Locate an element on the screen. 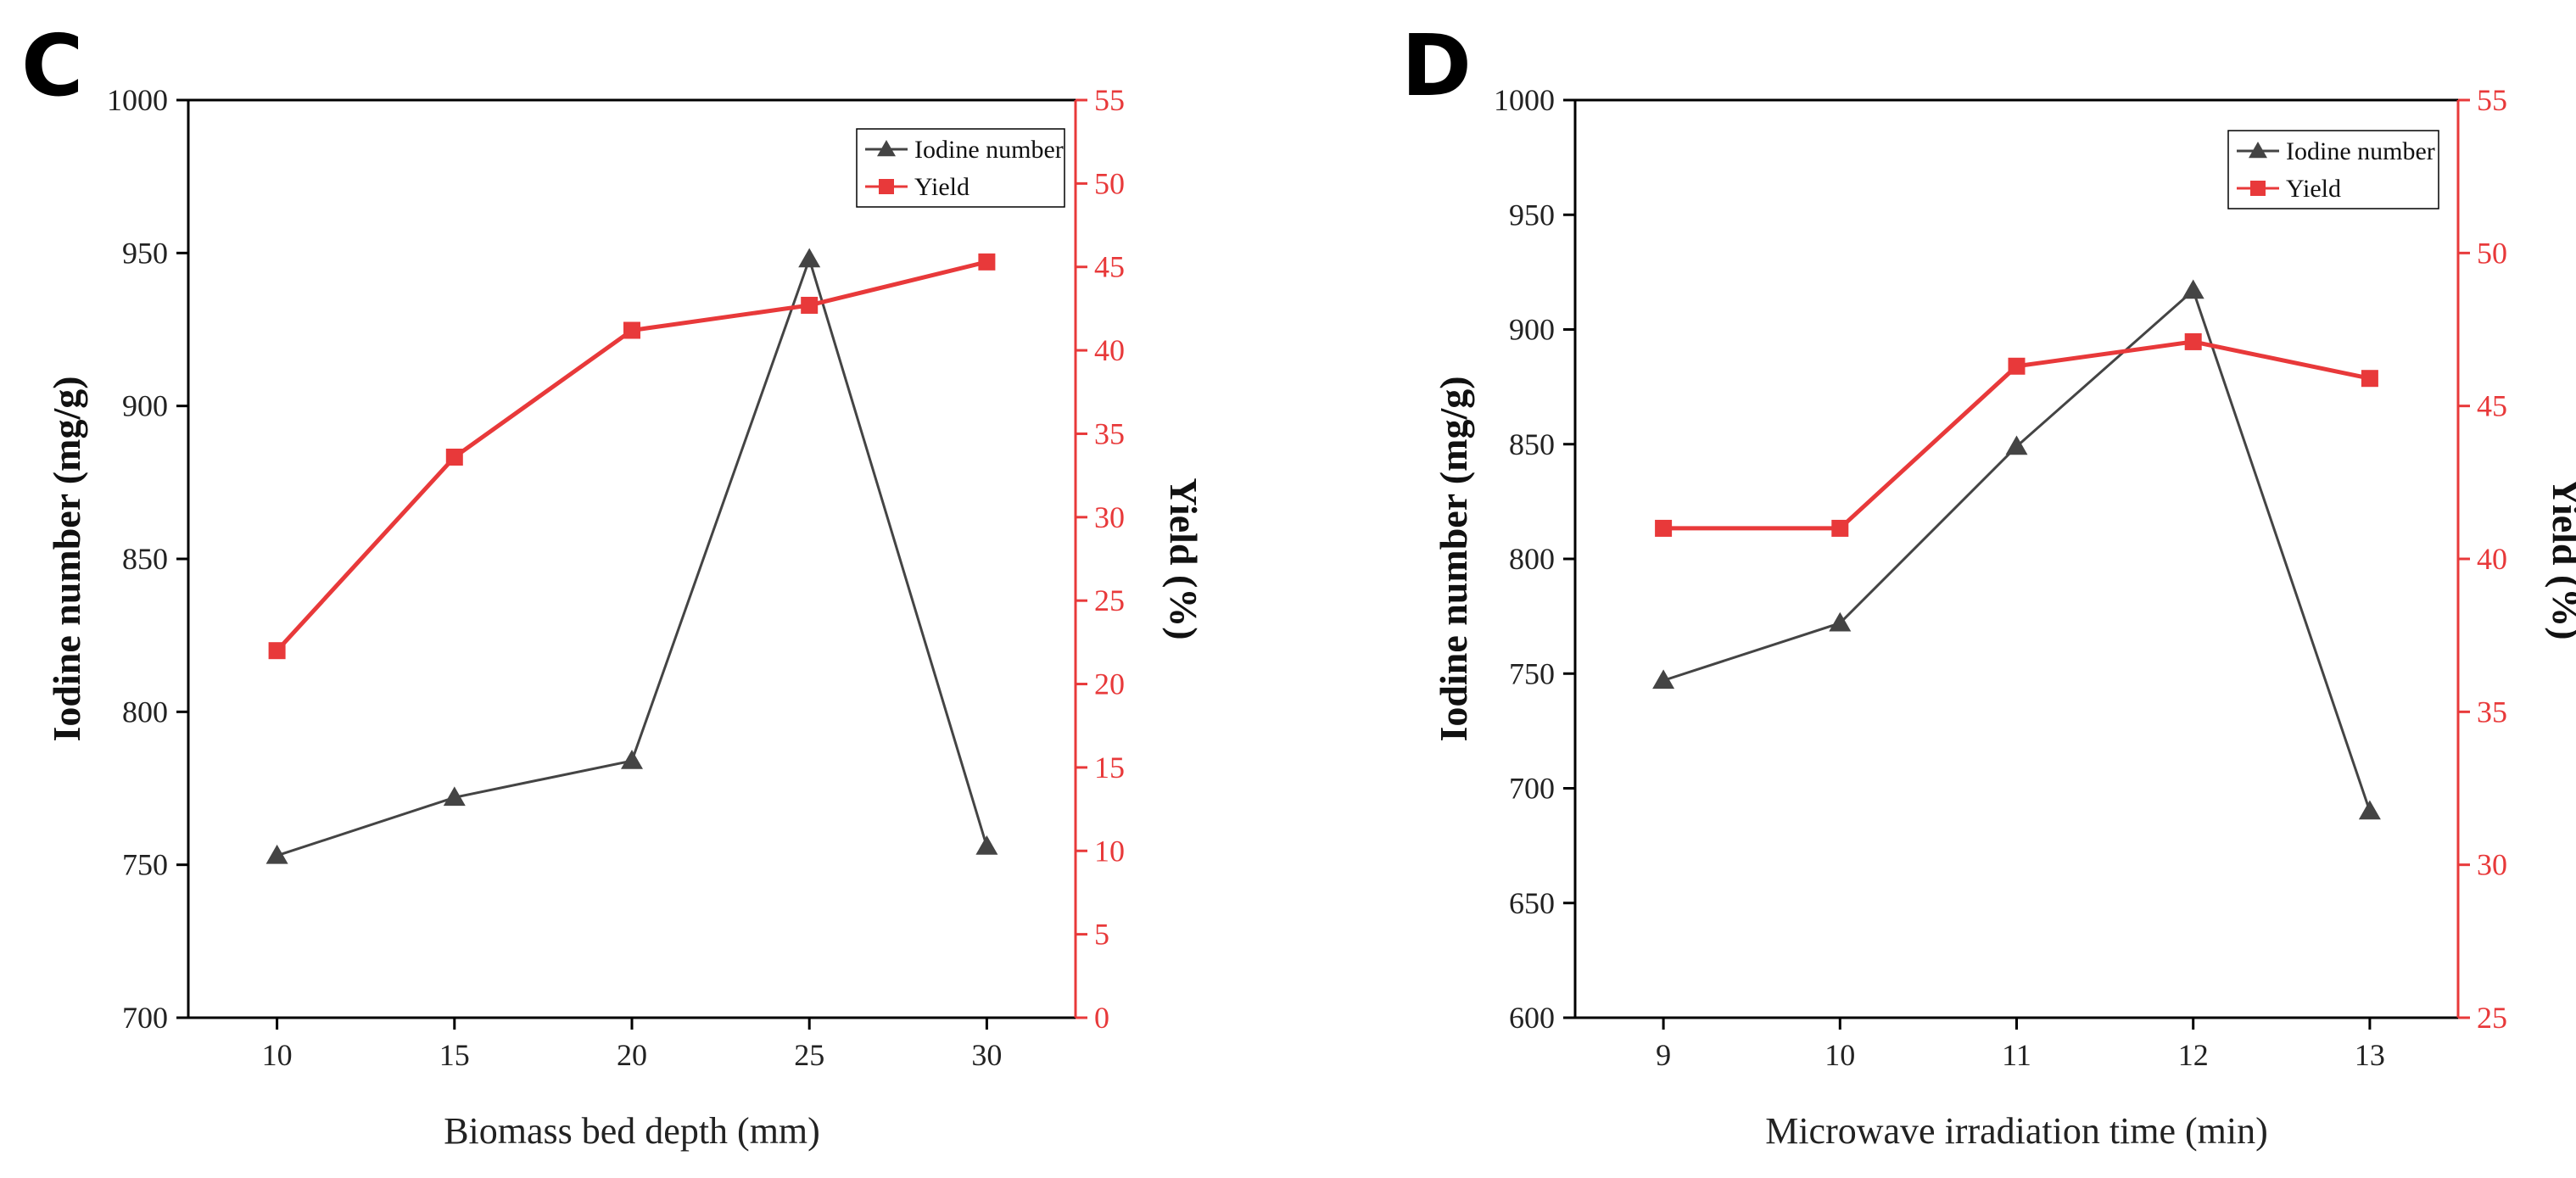 This screenshot has height=1178, width=2576. x-axis-title: Biomass bed depth (mm) is located at coordinates (632, 1131).